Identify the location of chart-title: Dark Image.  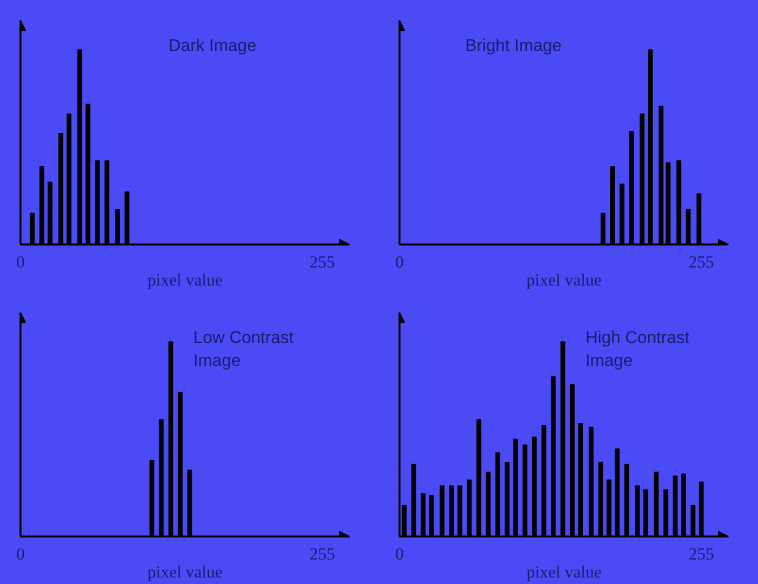
(212, 46).